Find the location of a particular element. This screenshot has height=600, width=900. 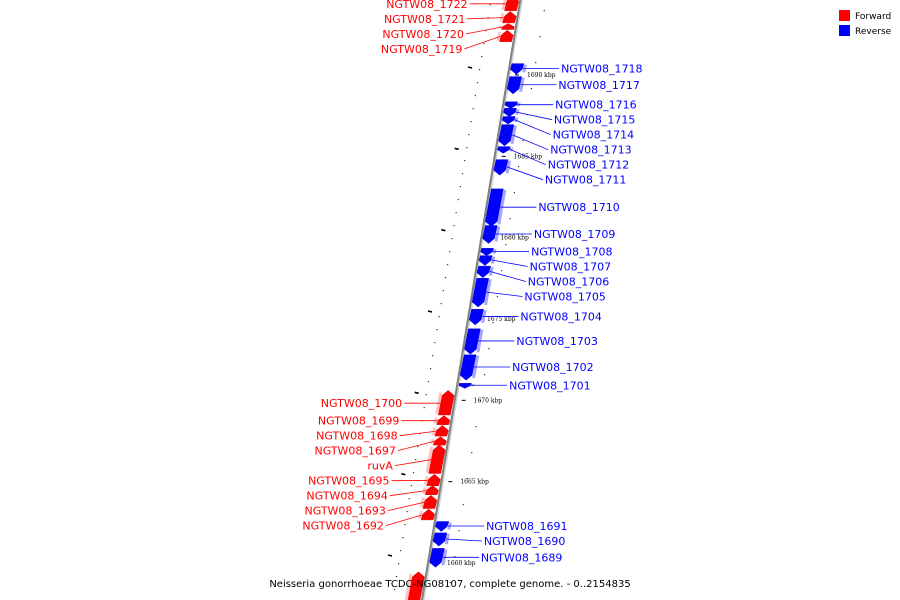

tick-label: 1675 kbp is located at coordinates (501, 319).